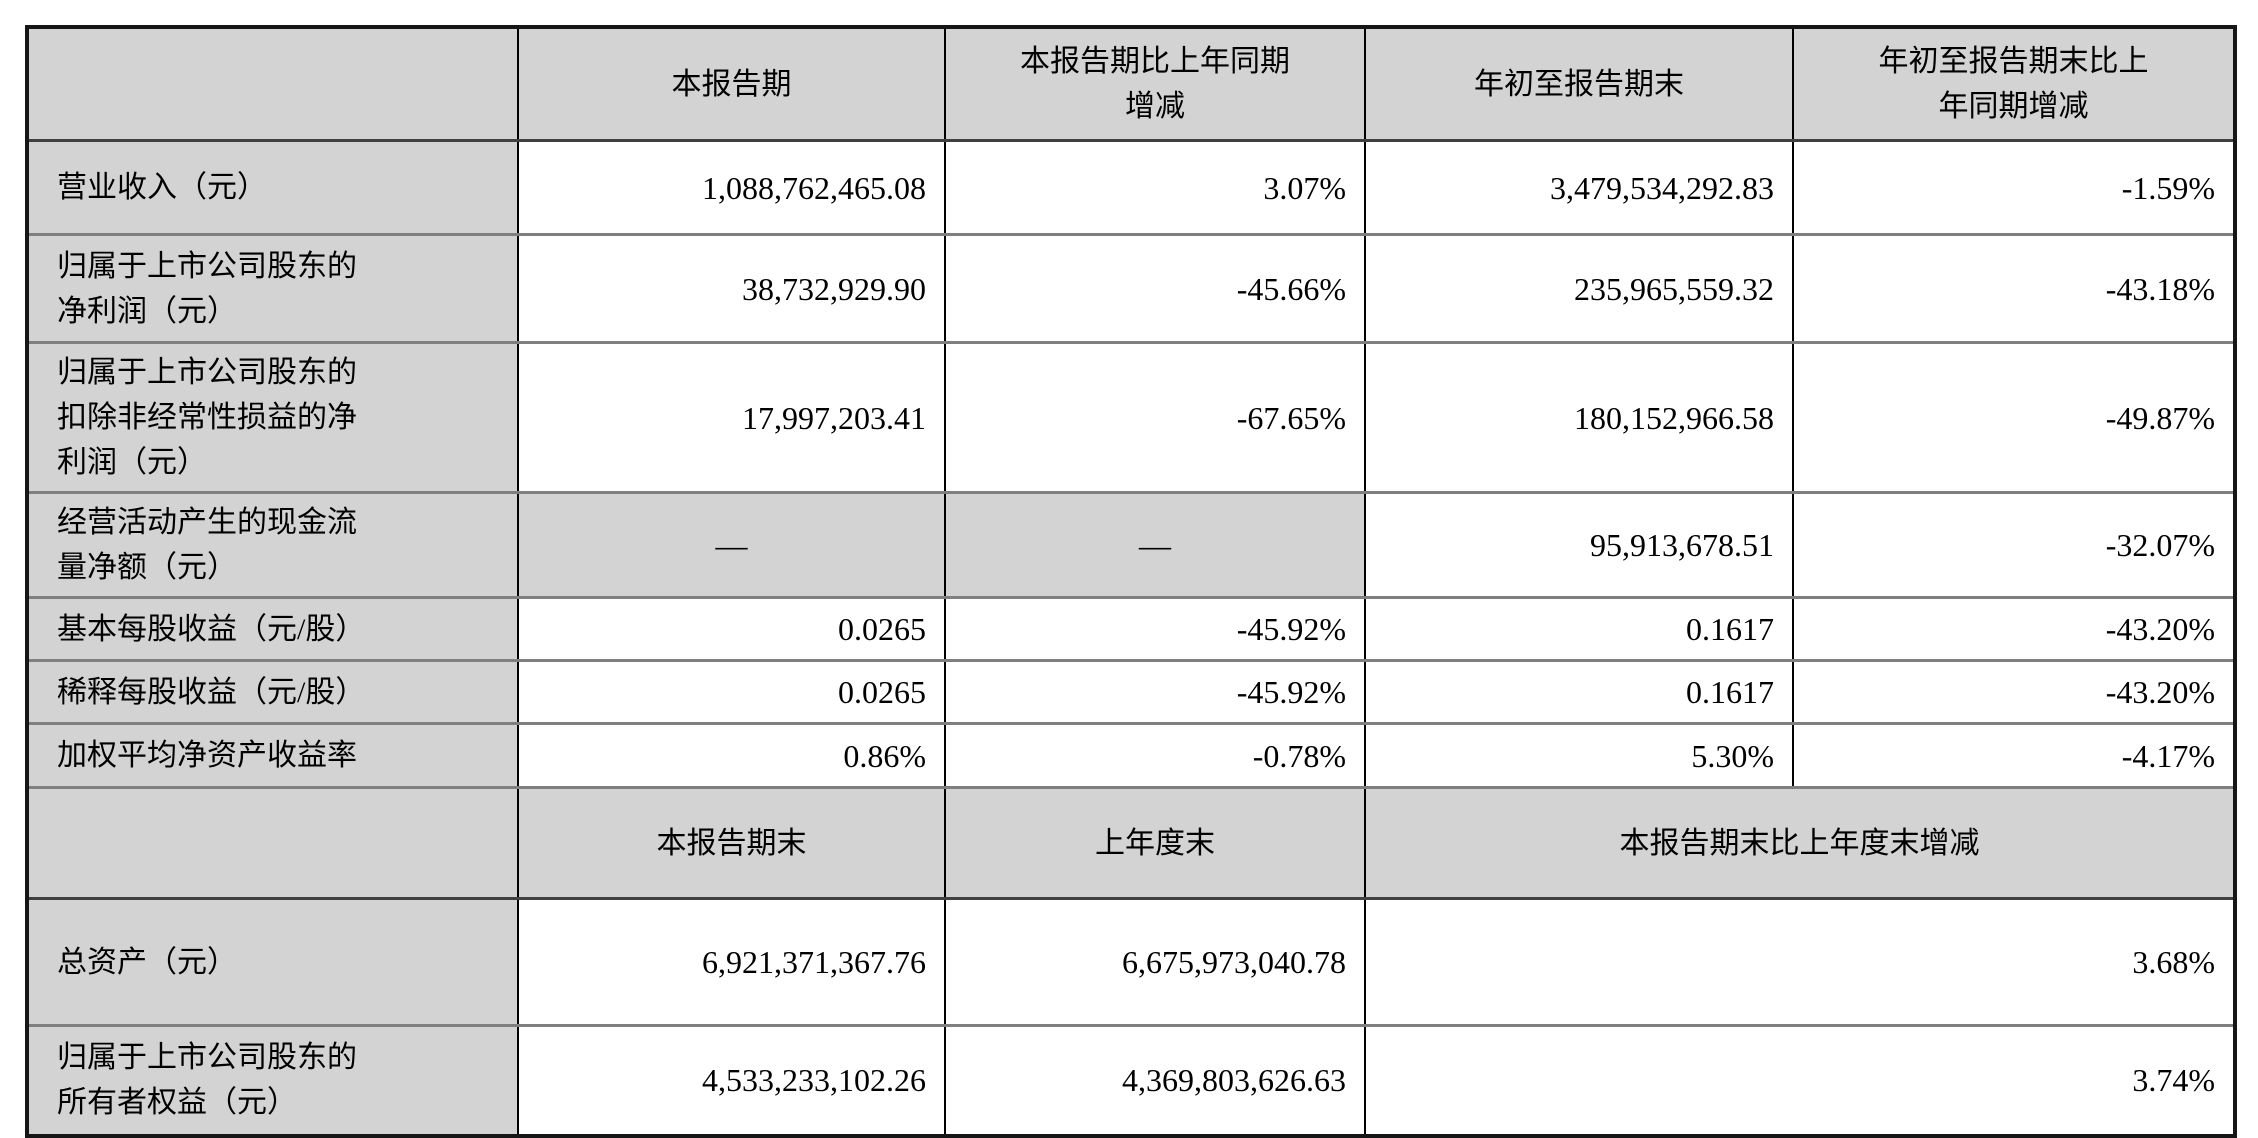 The width and height of the screenshot is (2258, 1138). I want to click on row-label-cell: 基本每股收益（元/股）, so click(272, 629).